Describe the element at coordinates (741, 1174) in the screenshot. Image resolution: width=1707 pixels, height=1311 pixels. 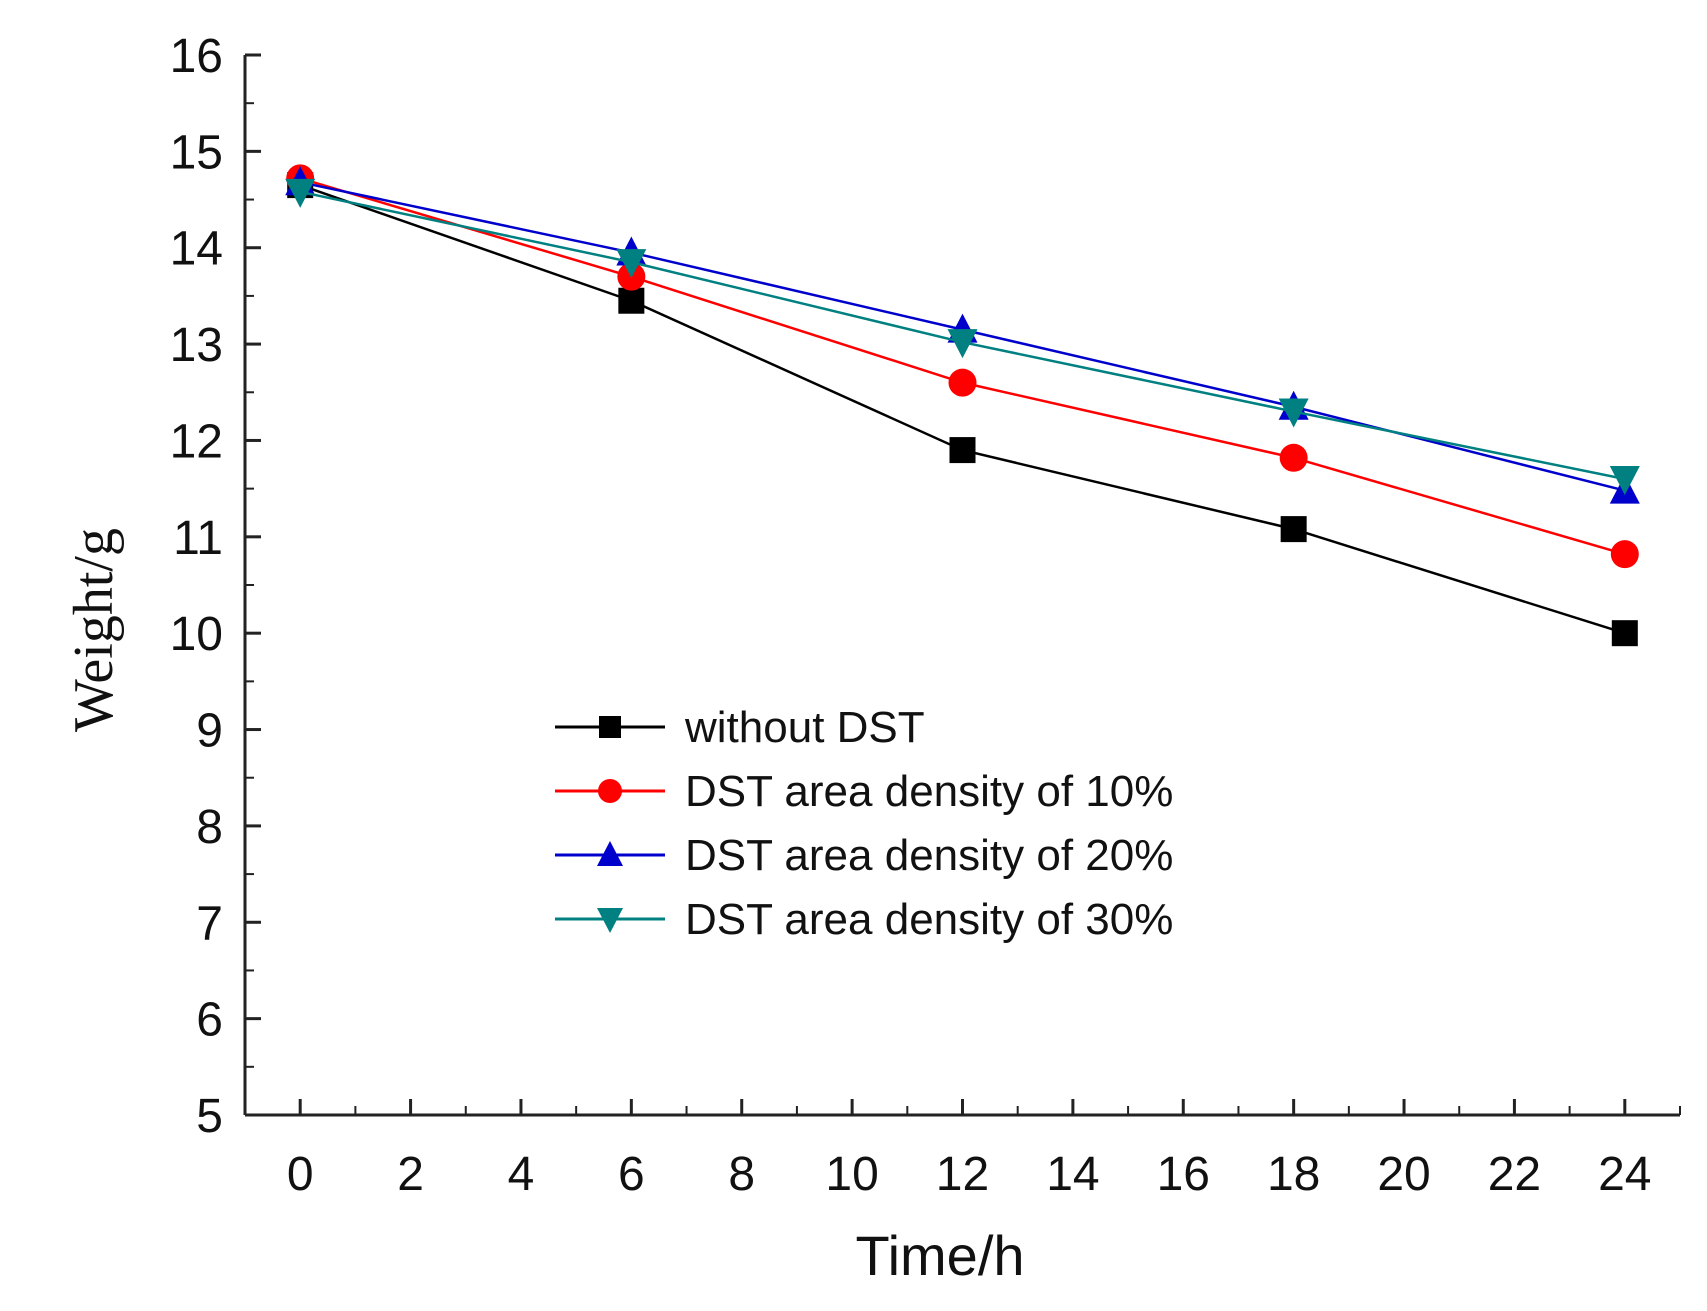
I see `x-tick-label: 8` at that location.